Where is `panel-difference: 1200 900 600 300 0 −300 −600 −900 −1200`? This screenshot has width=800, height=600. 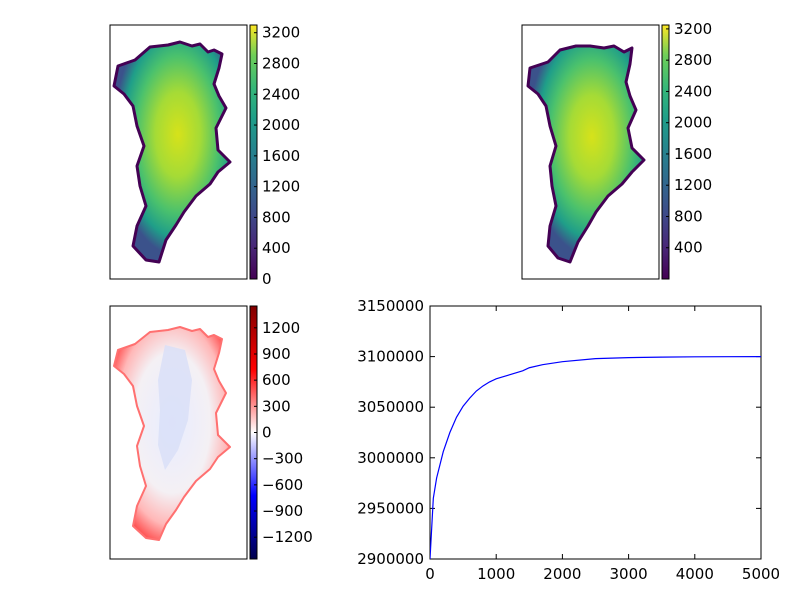 panel-difference: 1200 900 600 300 0 −300 −600 −900 −1200 is located at coordinates (211, 432).